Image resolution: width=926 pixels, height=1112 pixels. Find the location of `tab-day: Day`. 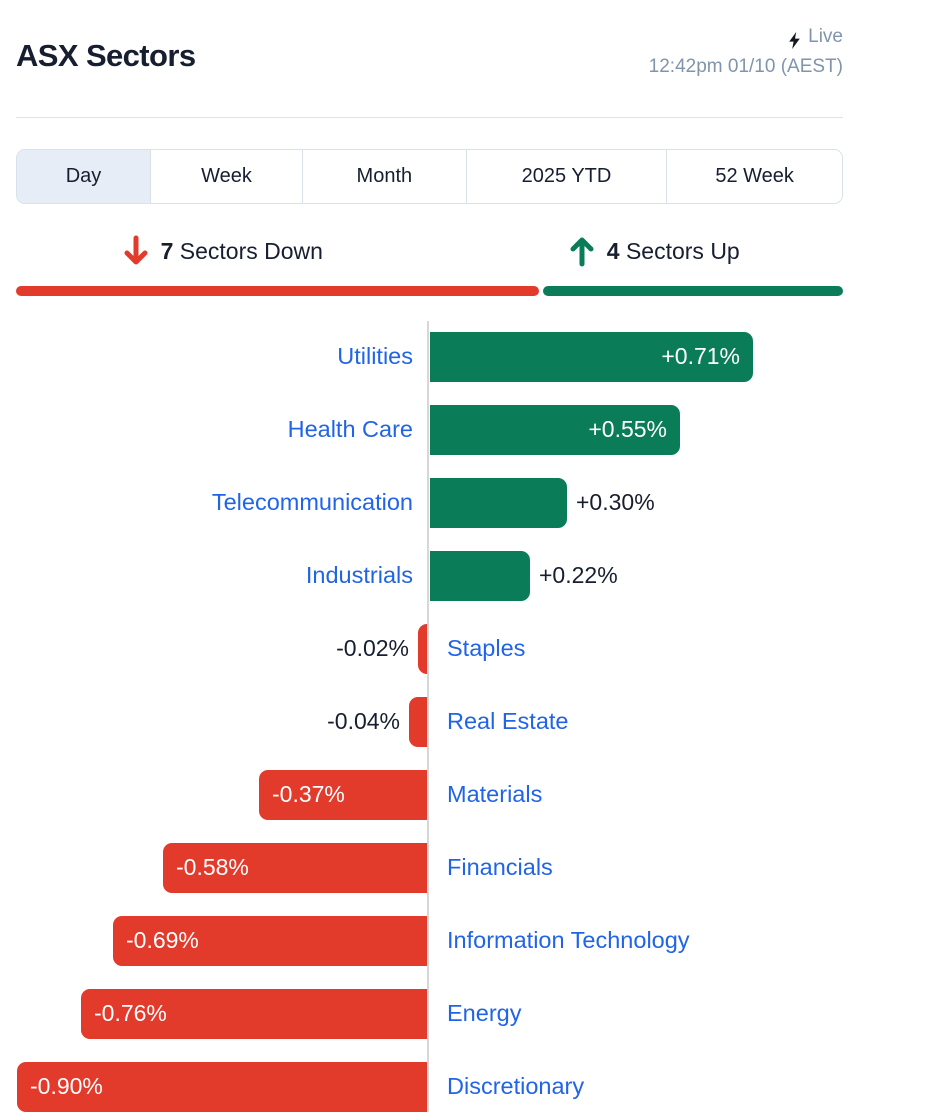

tab-day: Day is located at coordinates (84, 176).